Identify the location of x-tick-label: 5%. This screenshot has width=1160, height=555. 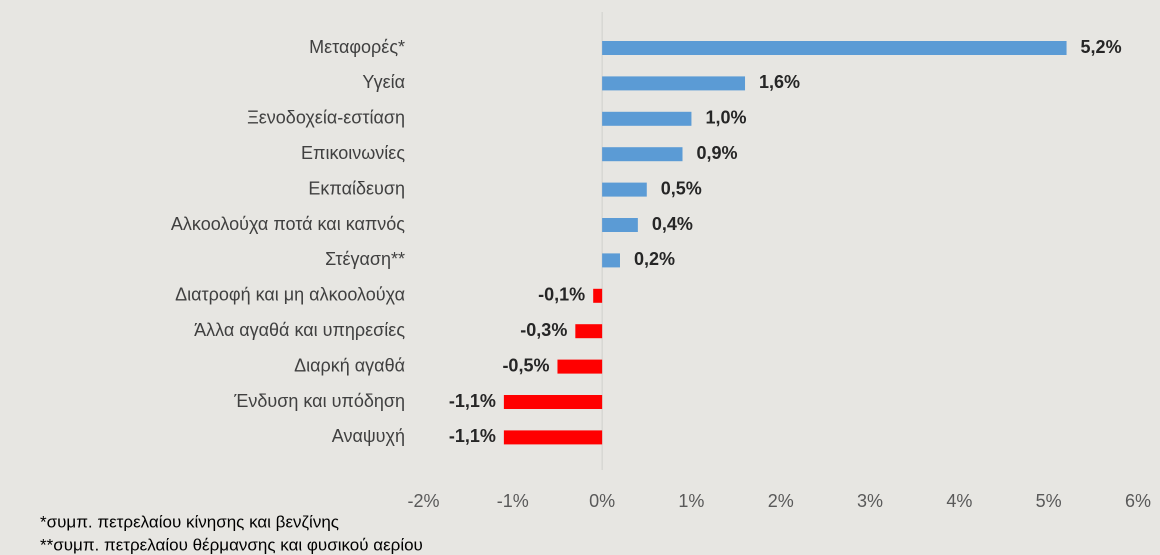
(1049, 501).